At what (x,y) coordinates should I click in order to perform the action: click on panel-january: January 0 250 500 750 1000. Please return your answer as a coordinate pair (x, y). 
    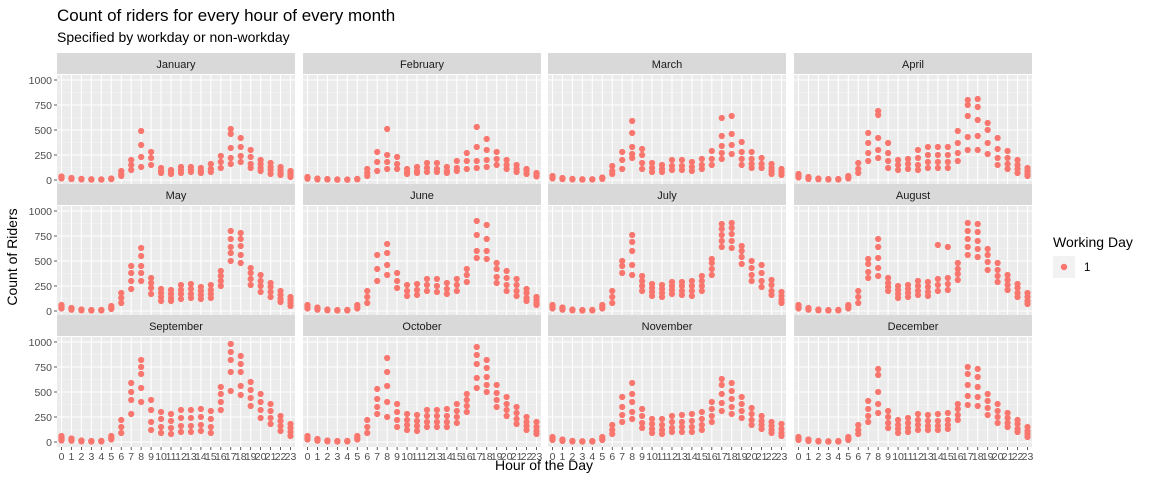
    Looking at the image, I should click on (162, 120).